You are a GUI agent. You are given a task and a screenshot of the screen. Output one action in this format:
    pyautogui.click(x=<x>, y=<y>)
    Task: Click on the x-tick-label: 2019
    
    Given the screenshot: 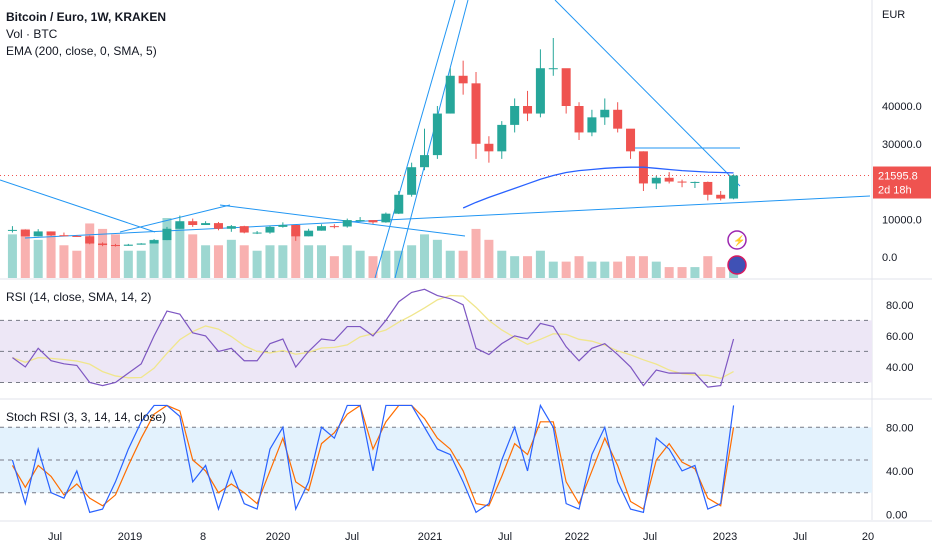 What is the action you would take?
    pyautogui.click(x=130, y=537)
    